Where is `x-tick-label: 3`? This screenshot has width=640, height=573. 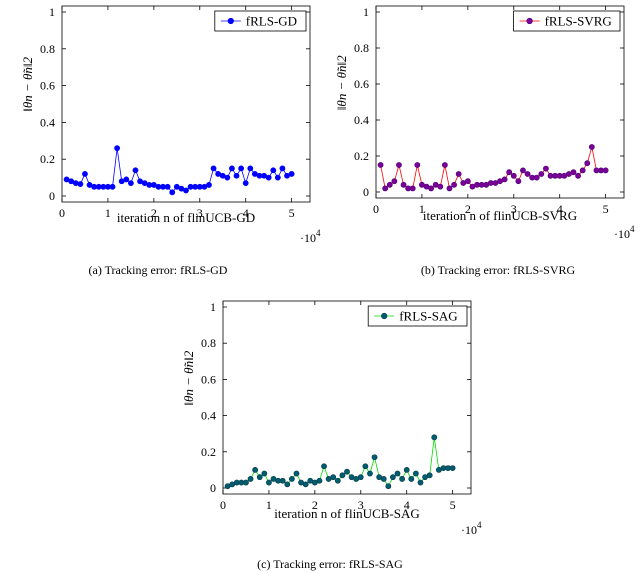 x-tick-label: 3 is located at coordinates (361, 505).